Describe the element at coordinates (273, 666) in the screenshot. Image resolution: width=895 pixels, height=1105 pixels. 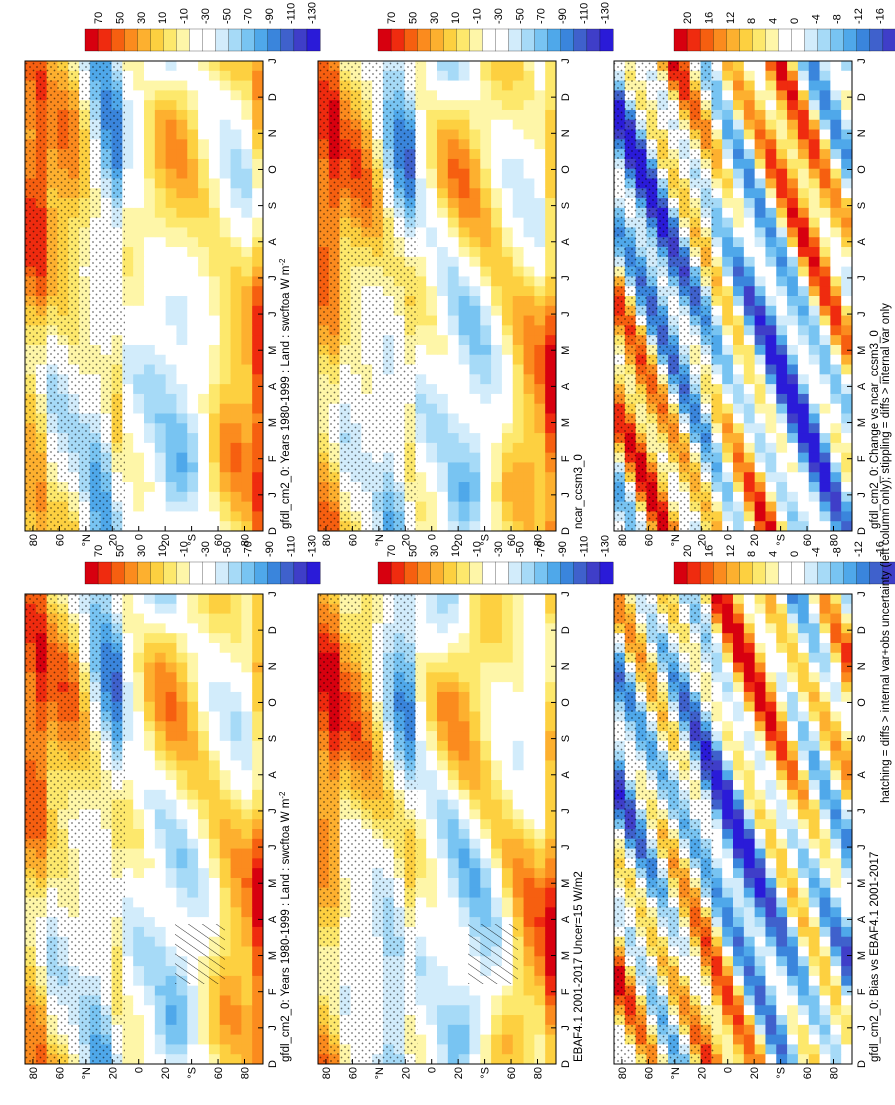
I see `month-label: N` at that location.